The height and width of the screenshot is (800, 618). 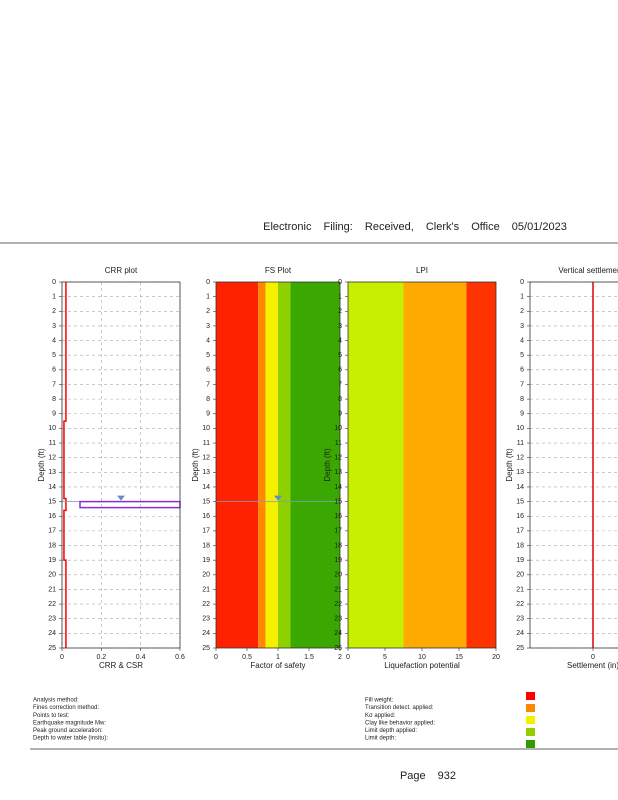 What do you see at coordinates (338, 458) in the screenshot?
I see `y-tick-label: 12` at bounding box center [338, 458].